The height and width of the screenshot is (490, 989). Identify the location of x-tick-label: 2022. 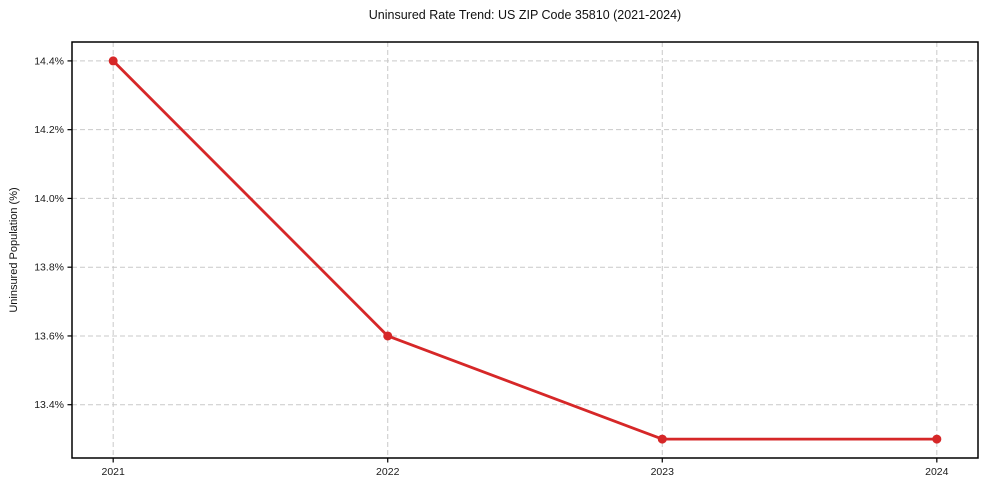
(388, 472).